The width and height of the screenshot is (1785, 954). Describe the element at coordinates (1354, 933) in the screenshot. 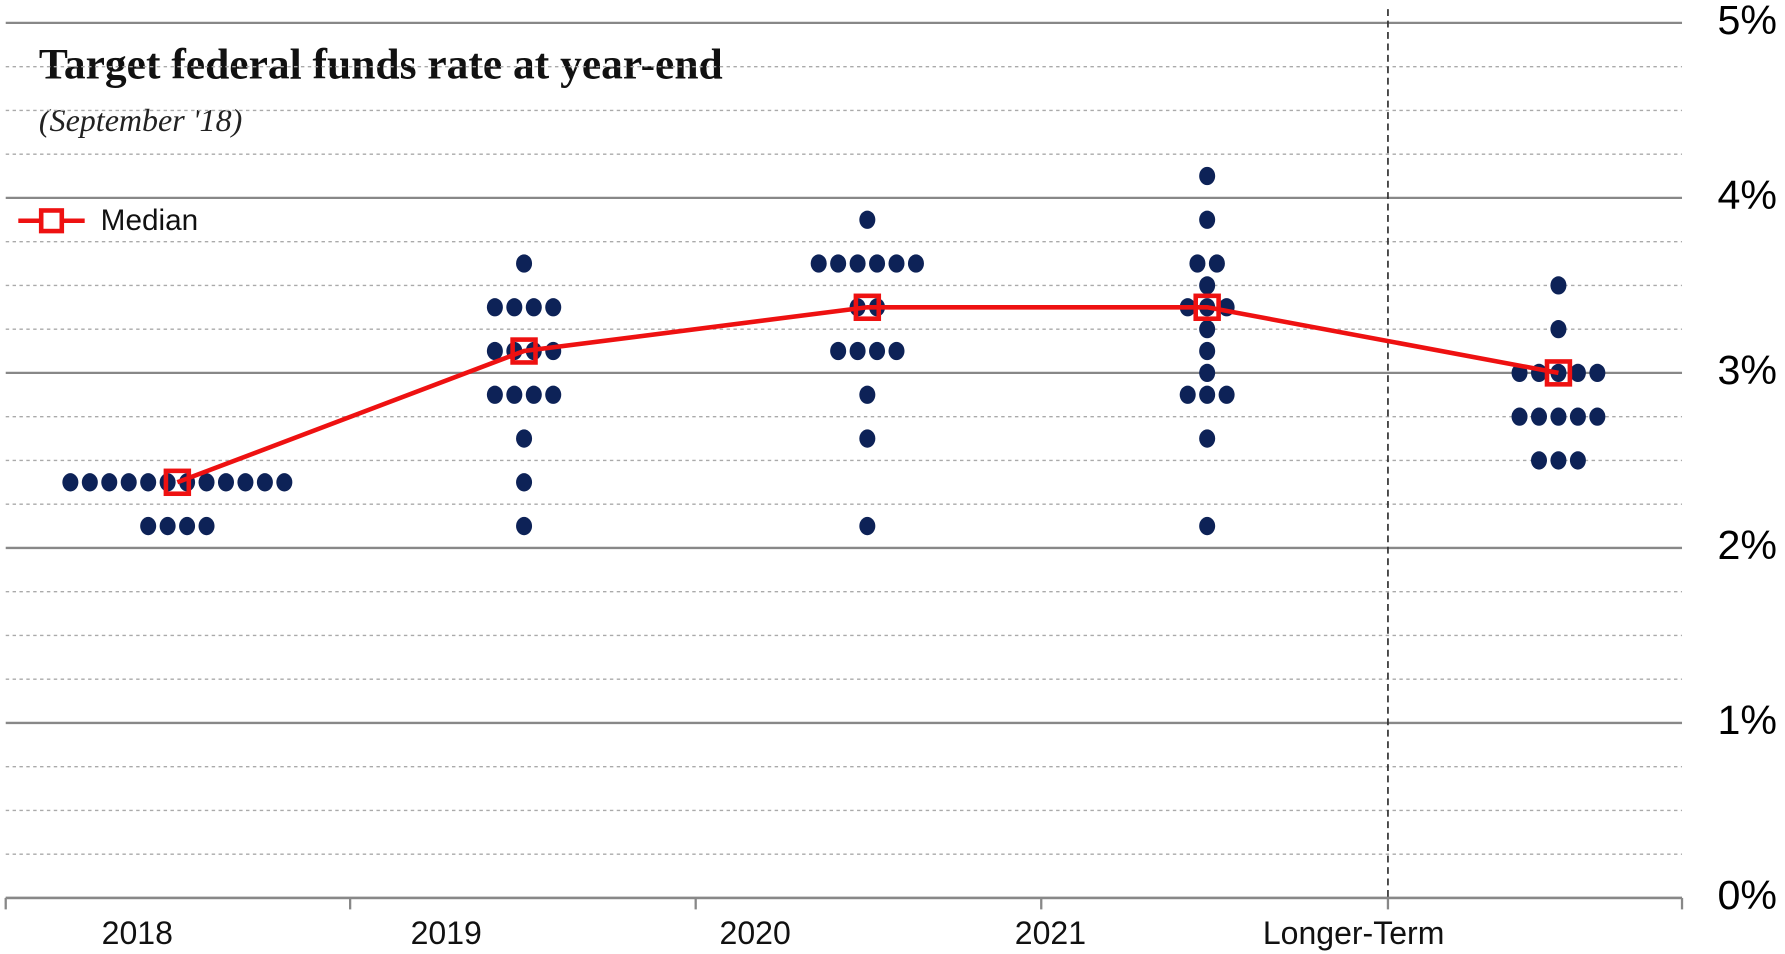

I see `x-tick-label: Longer-Term` at that location.